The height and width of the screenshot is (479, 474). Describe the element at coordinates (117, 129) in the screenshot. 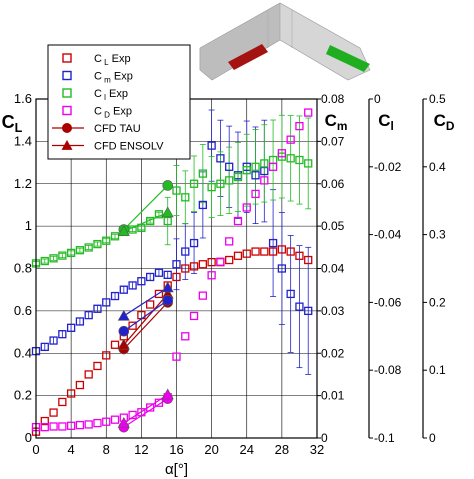

I see `legend-label: CFD TAU` at that location.